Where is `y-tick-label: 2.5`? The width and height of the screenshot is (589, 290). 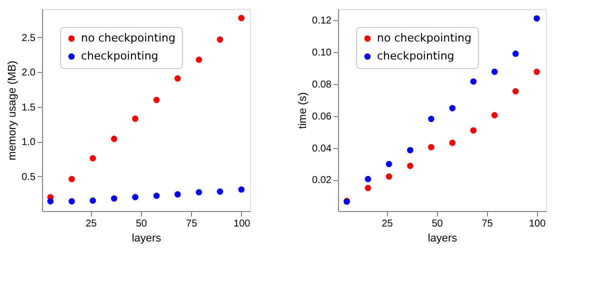
y-tick-label: 2.5 is located at coordinates (29, 38).